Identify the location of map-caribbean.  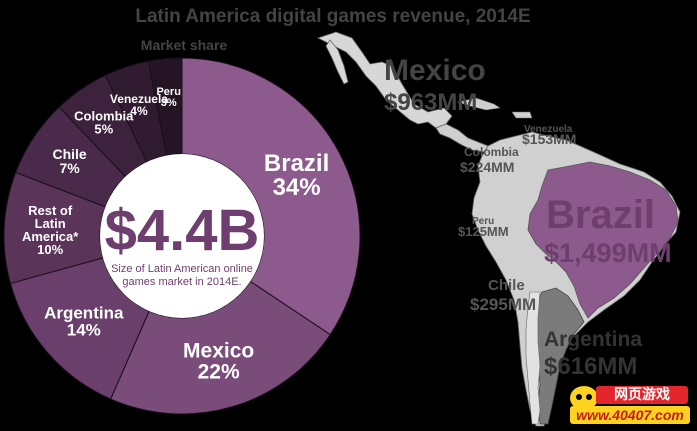
(494, 108).